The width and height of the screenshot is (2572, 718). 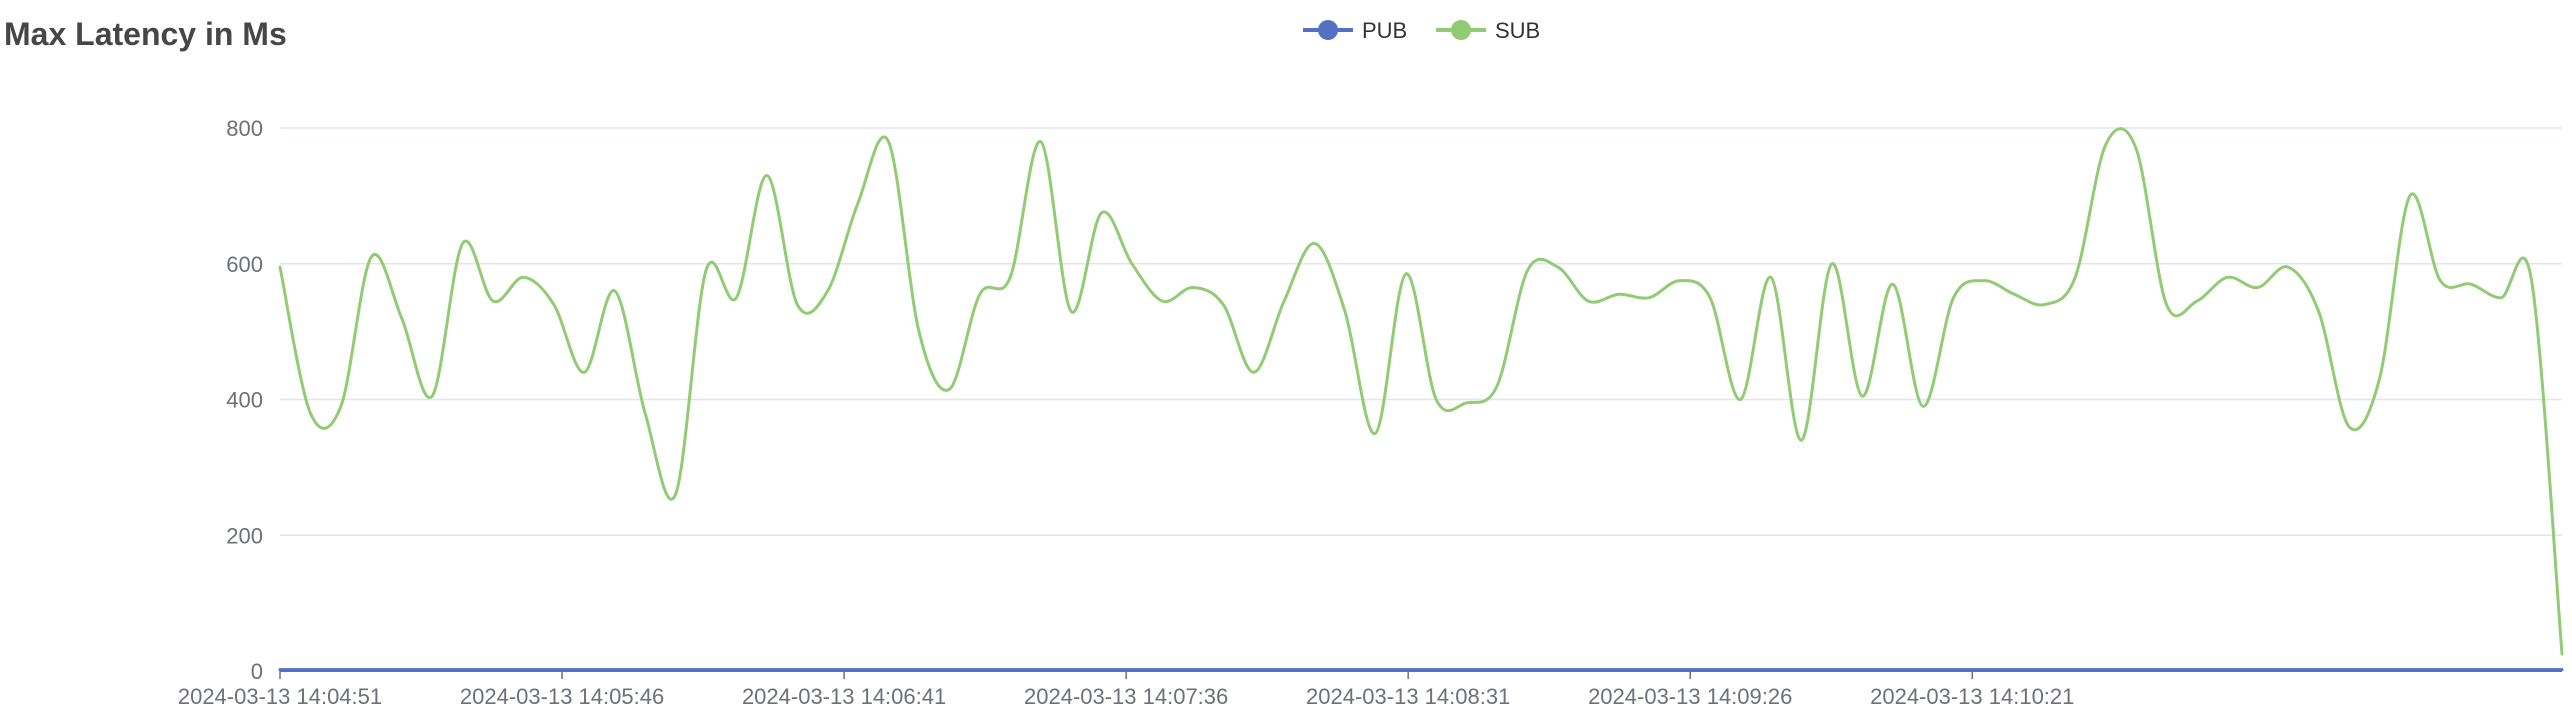 I want to click on x-tick-label: 2024-03-13 14:10:21, so click(x=1972, y=696).